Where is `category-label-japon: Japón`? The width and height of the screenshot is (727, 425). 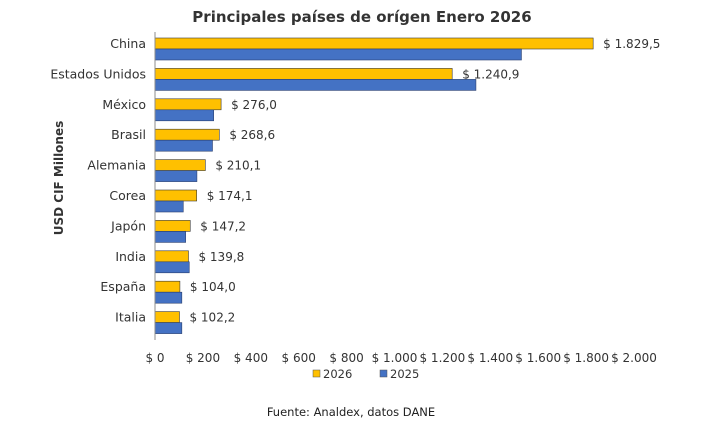
category-label-japon: Japón is located at coordinates (128, 225).